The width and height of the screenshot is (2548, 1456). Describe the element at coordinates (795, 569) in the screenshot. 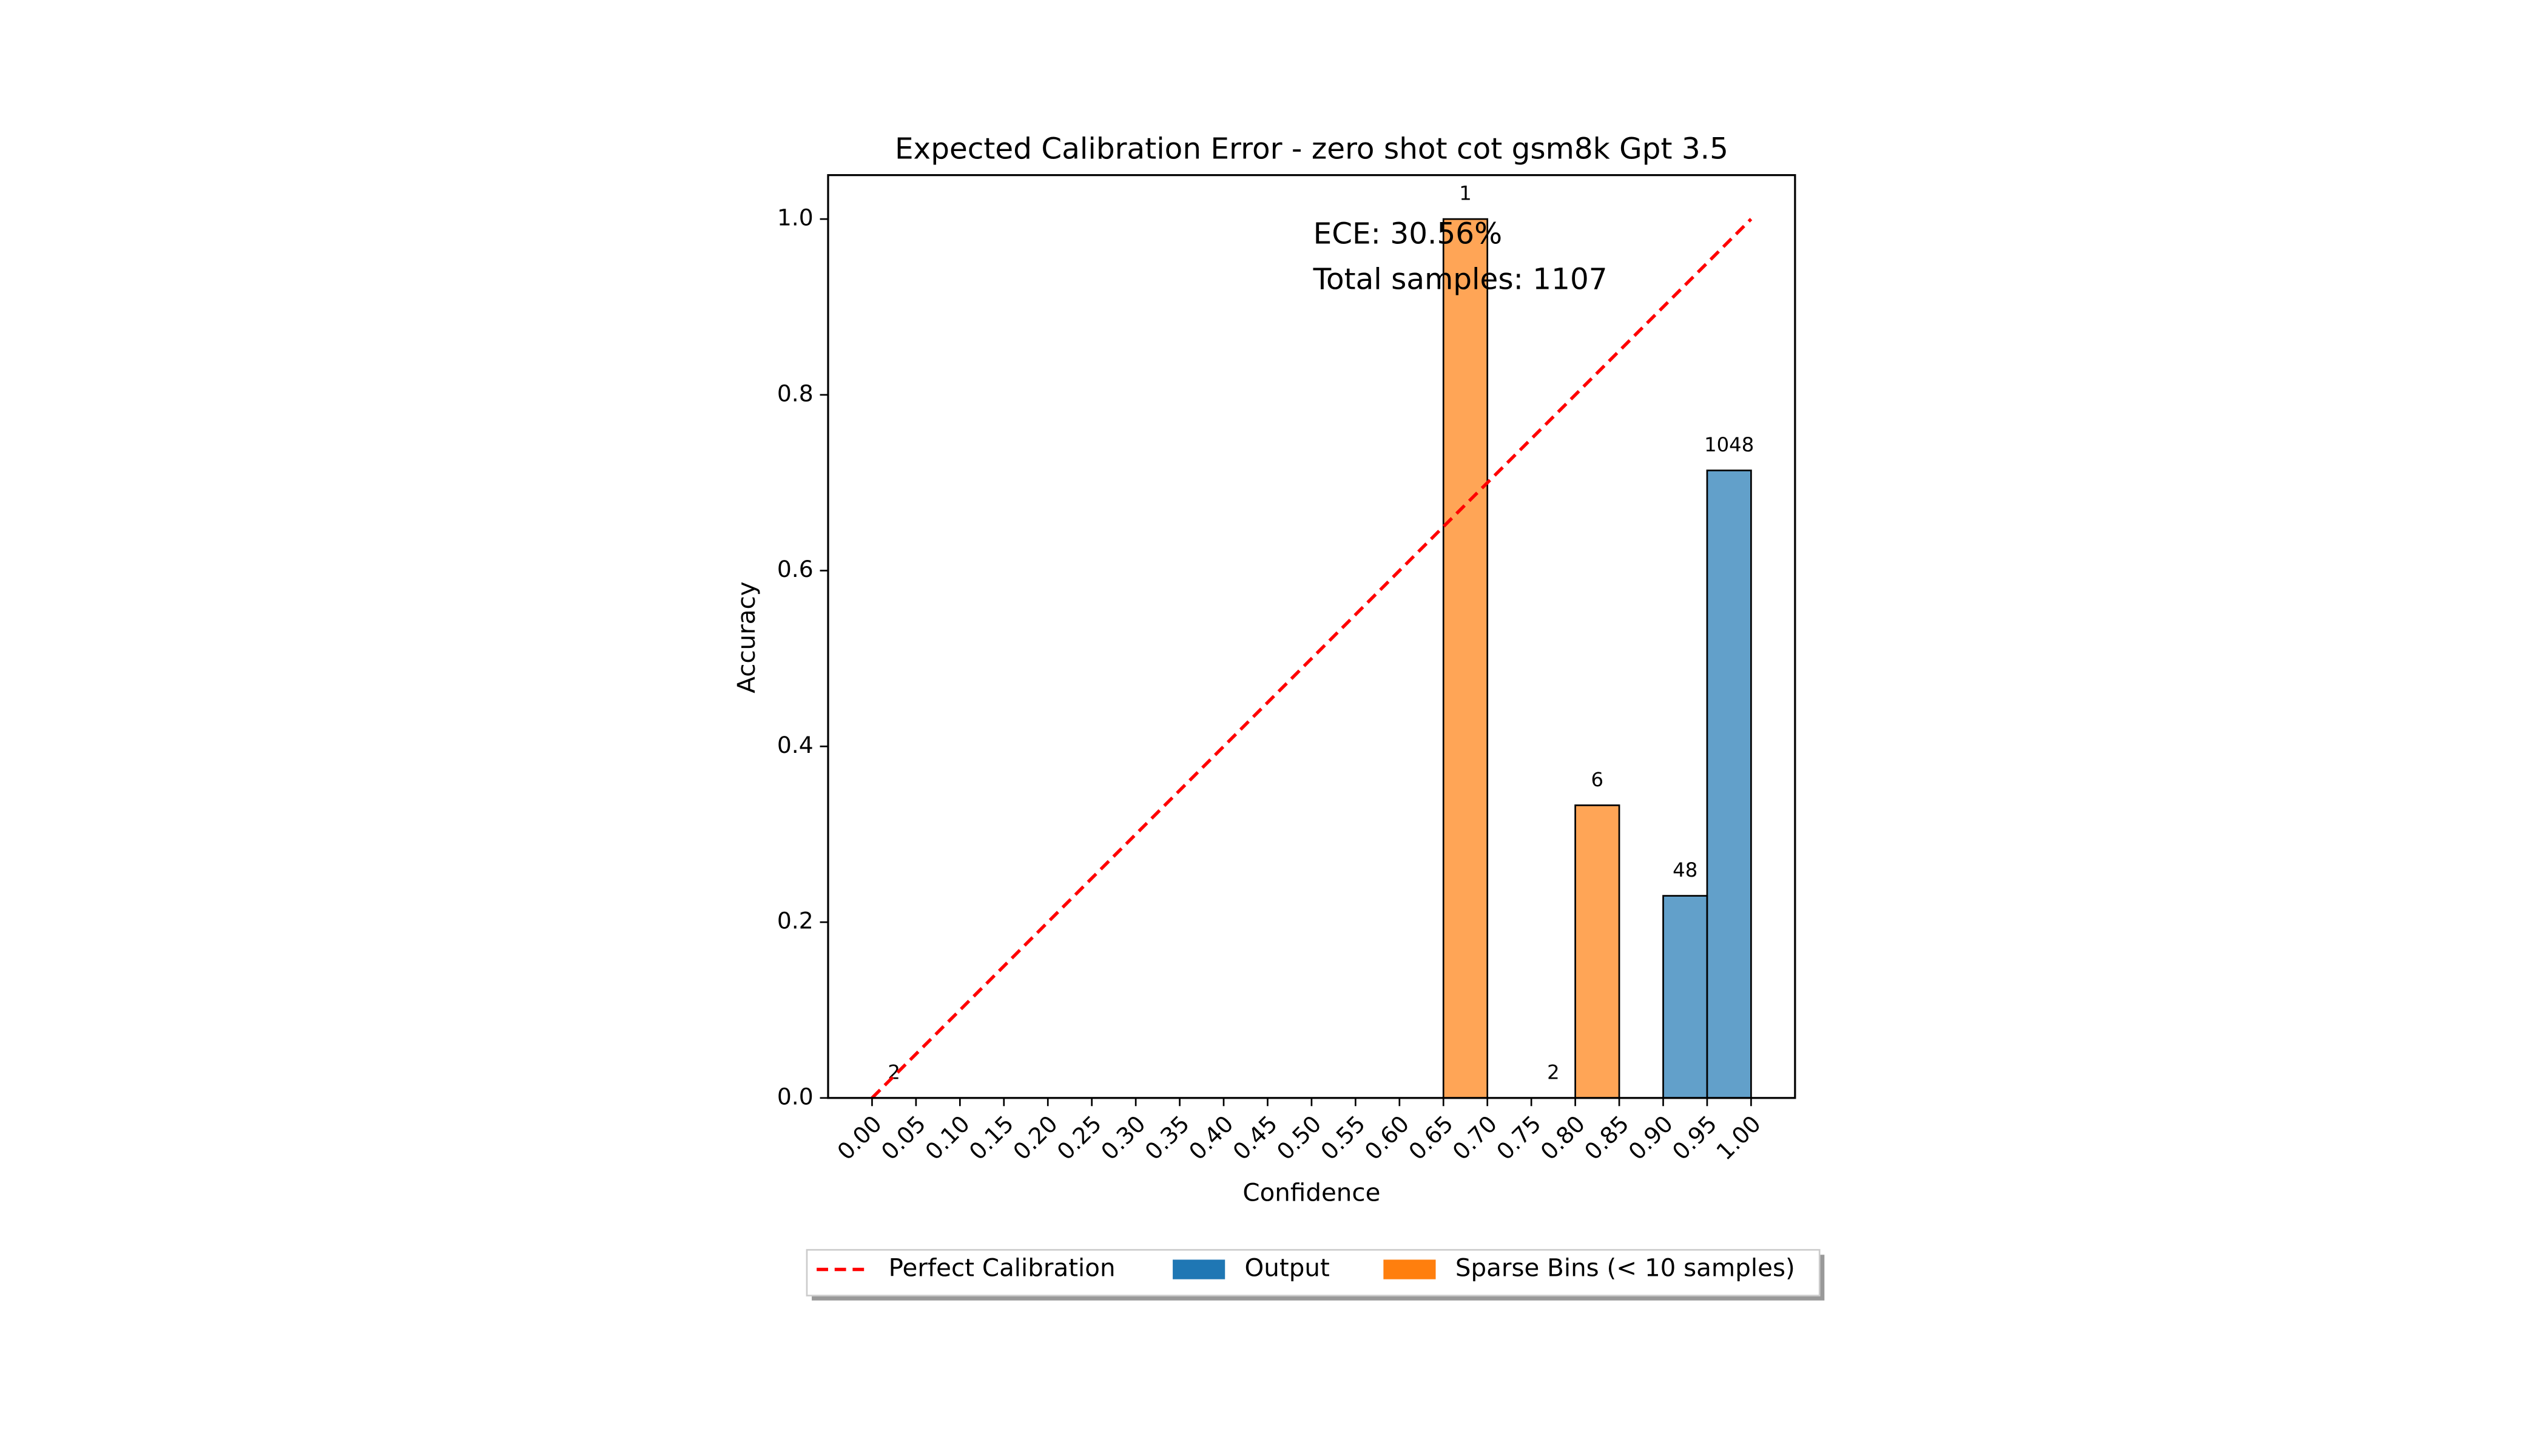

I see `y-tick-label: 0.6` at that location.